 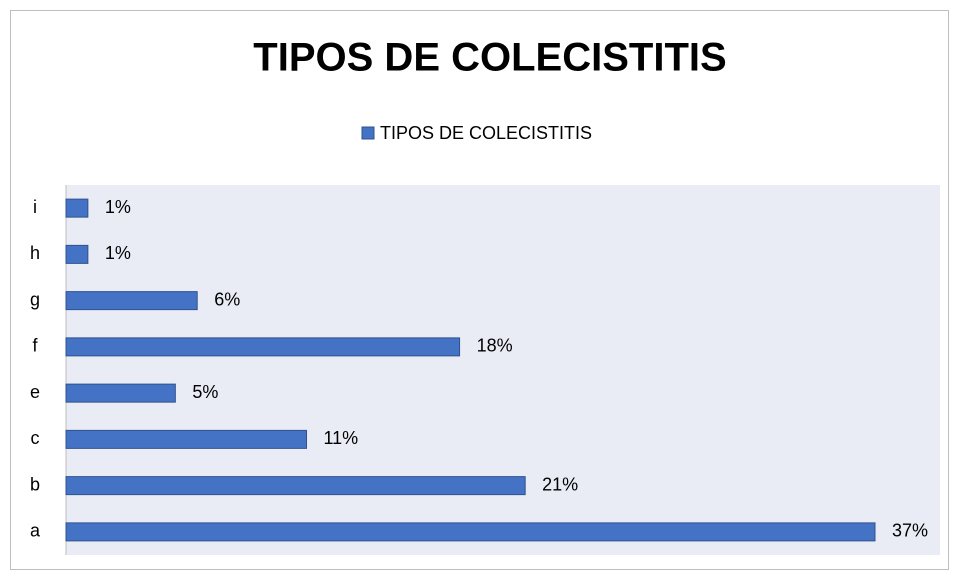 I want to click on data-label: 21%, so click(x=560, y=484).